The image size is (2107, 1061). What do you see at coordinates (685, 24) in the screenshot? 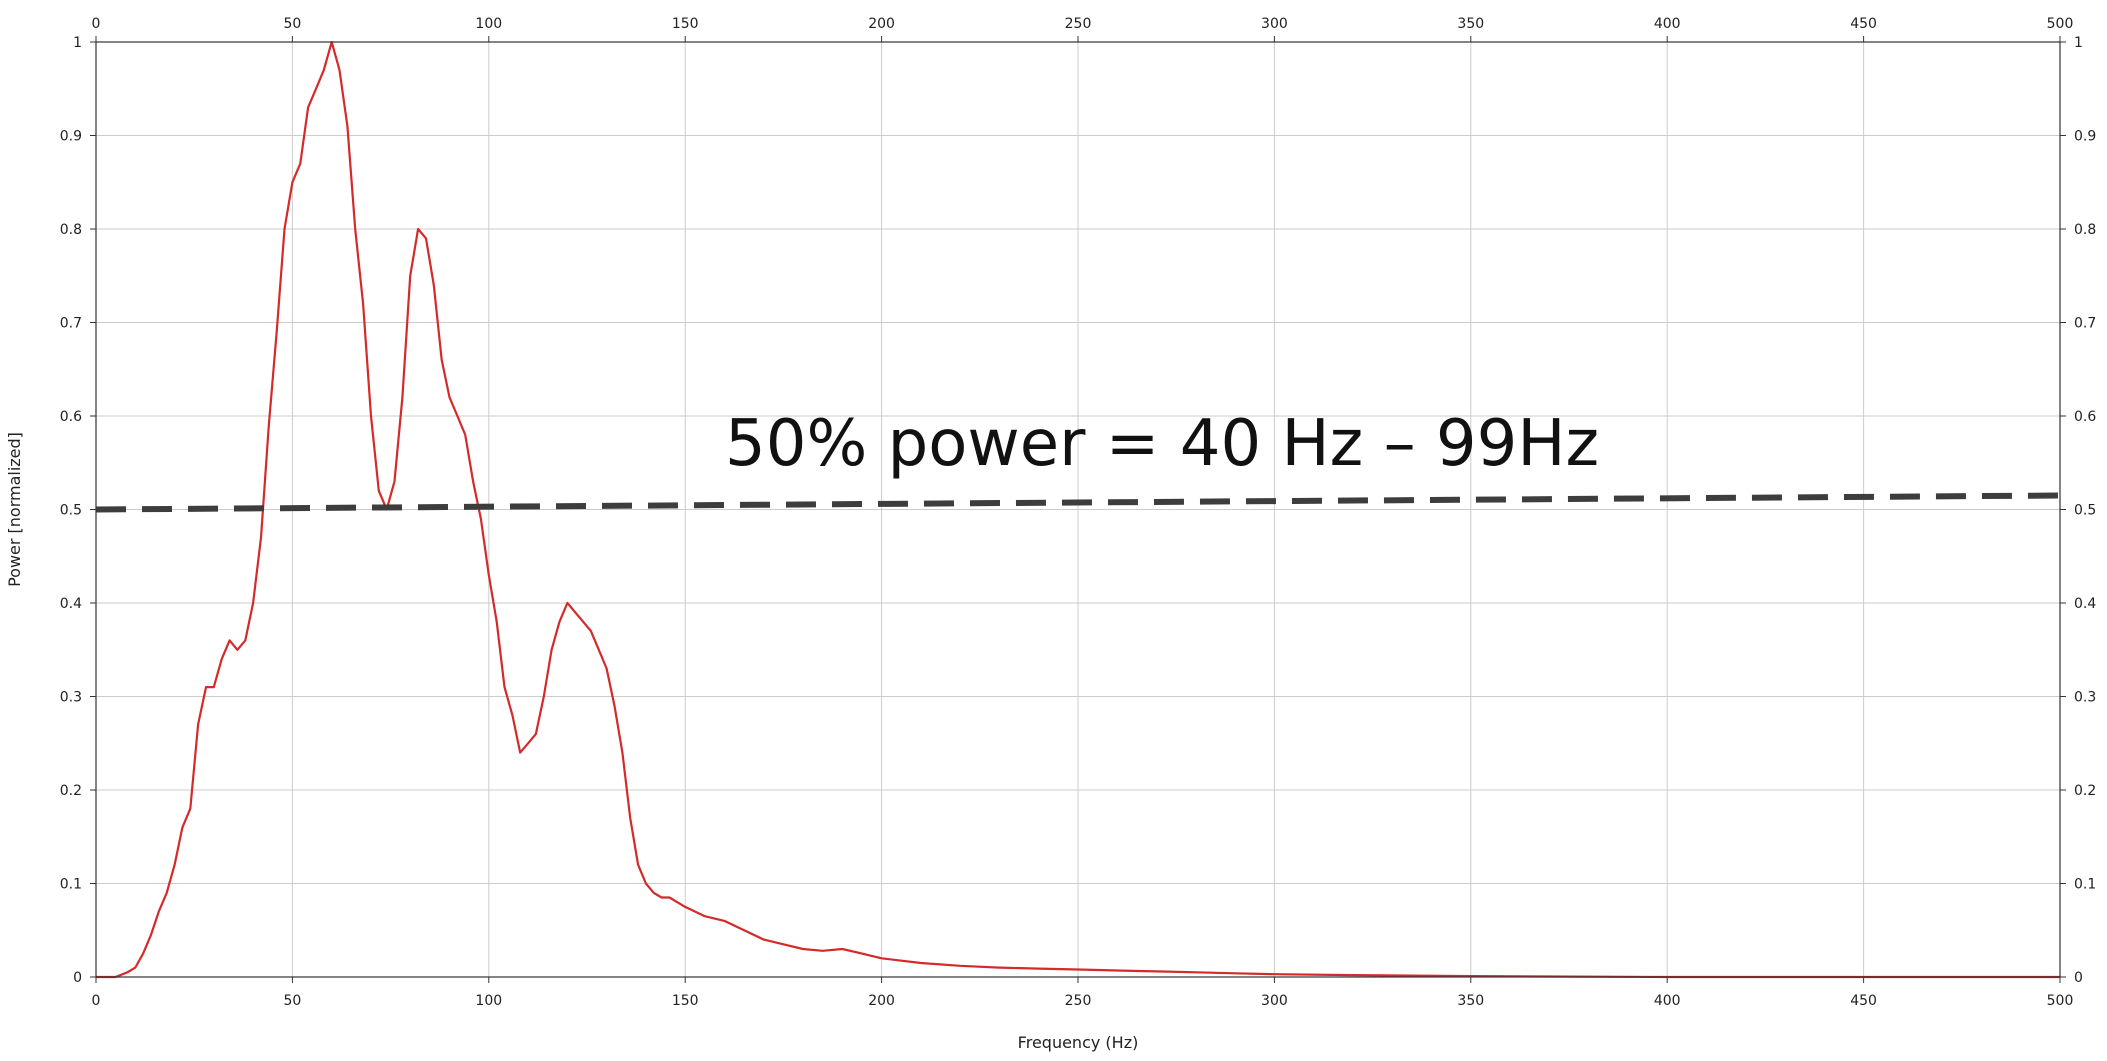
I see `x-tick-label-top: 150` at bounding box center [685, 24].